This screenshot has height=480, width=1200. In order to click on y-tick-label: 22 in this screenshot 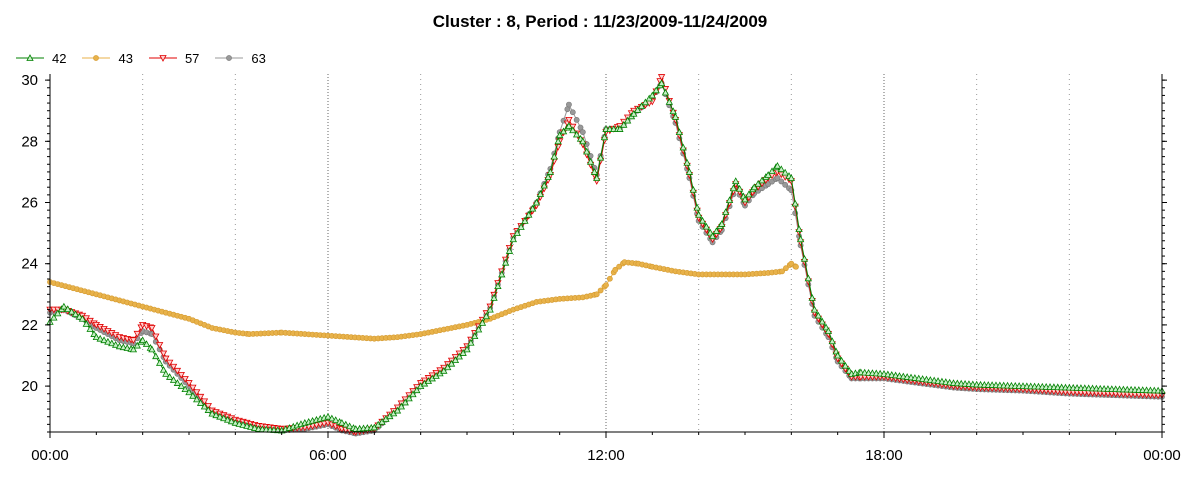, I will do `click(29, 325)`.